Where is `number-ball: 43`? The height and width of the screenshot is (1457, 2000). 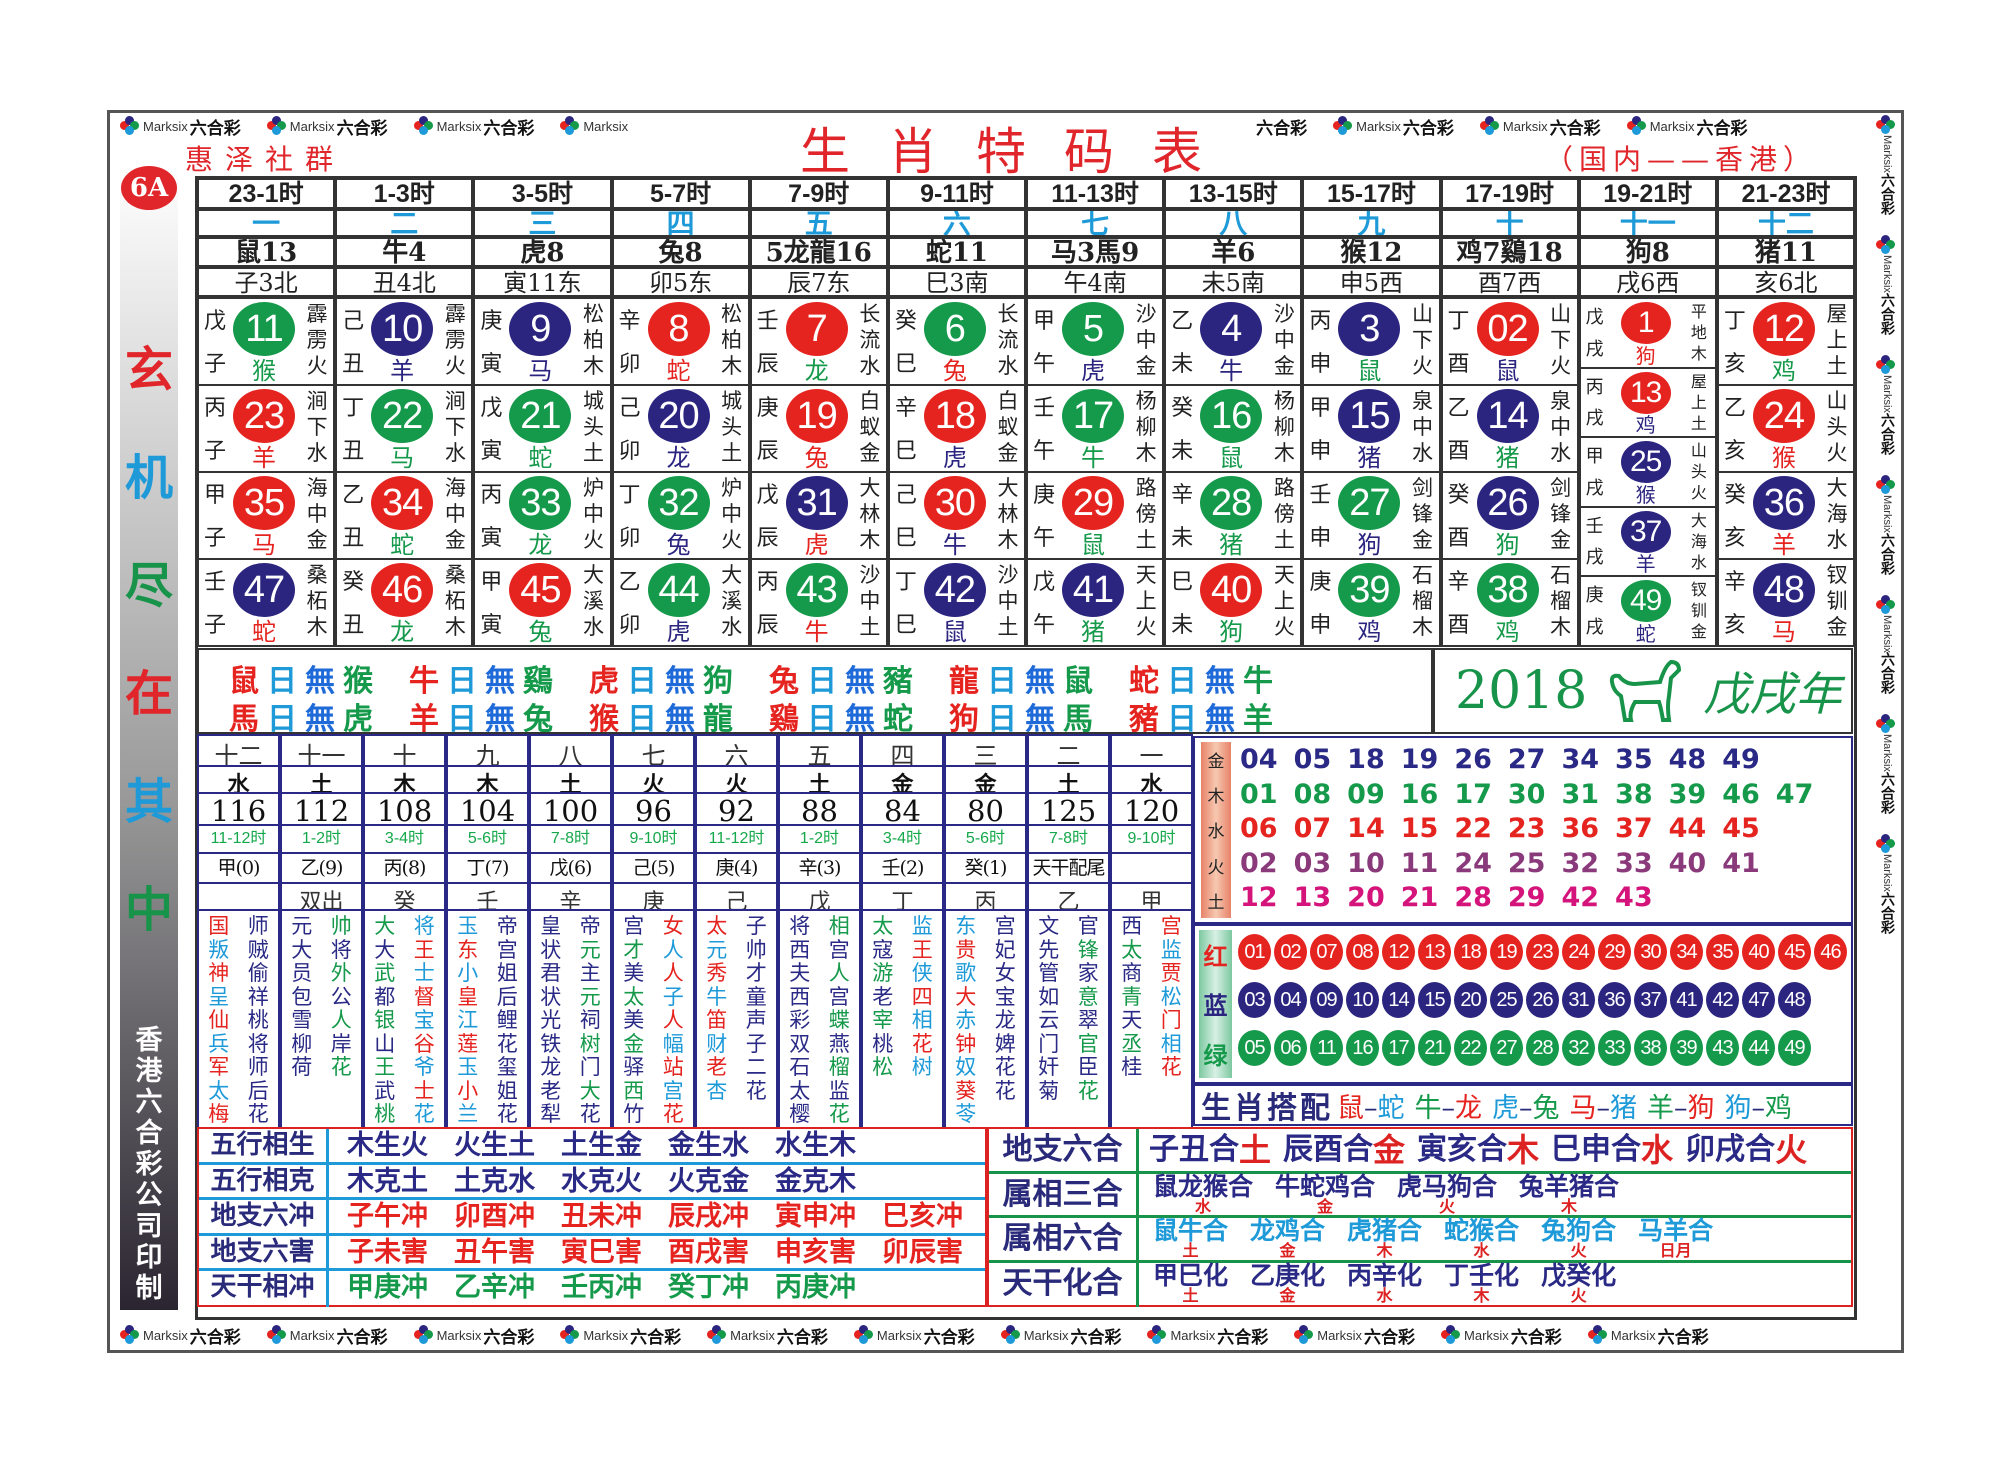
number-ball: 43 is located at coordinates (816, 590).